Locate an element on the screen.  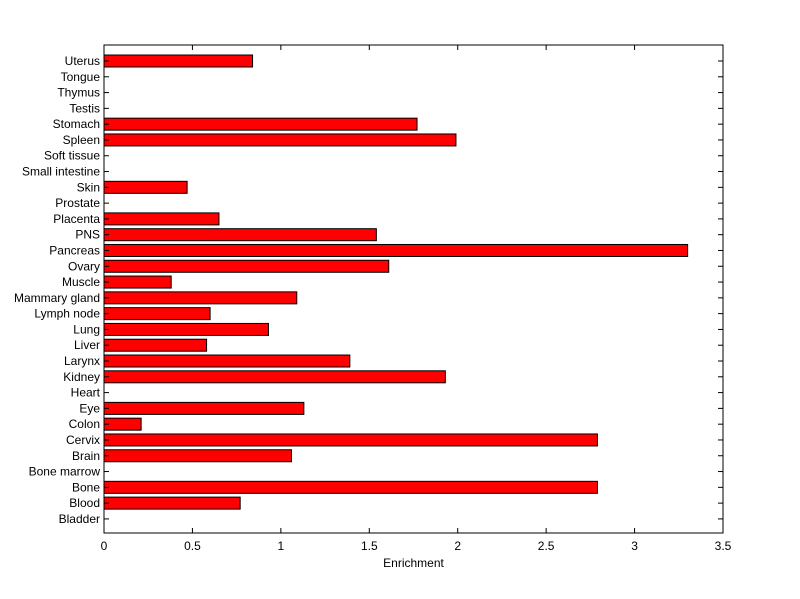
x-tick-label: 2 is located at coordinates (457, 546).